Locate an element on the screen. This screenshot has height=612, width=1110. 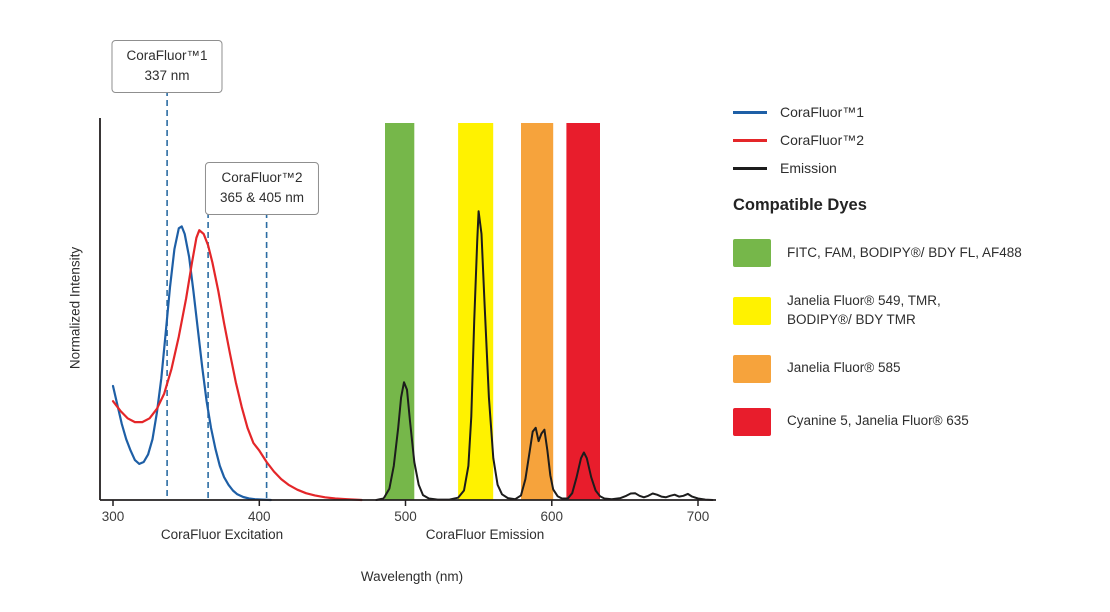
callout-corafluor2-wavelength: 365 & 405 nm is located at coordinates (262, 198).